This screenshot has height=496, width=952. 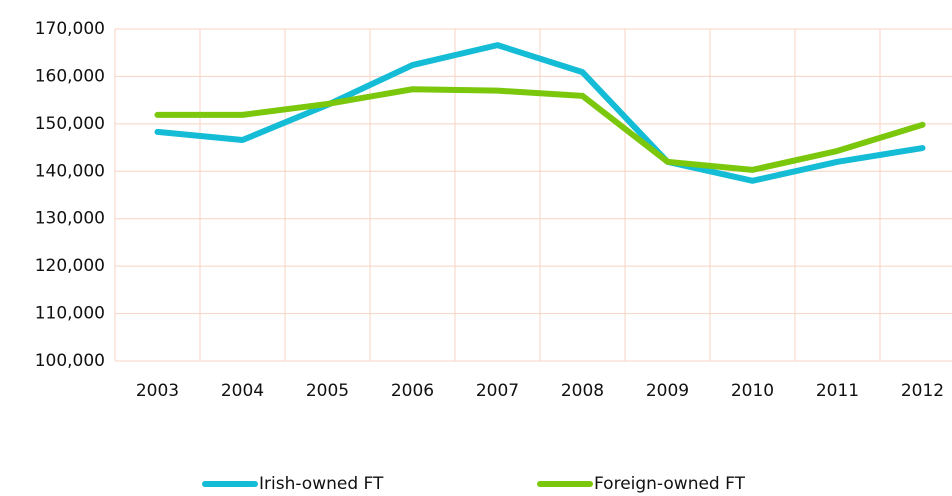 What do you see at coordinates (327, 391) in the screenshot?
I see `x-tick-label: 2005` at bounding box center [327, 391].